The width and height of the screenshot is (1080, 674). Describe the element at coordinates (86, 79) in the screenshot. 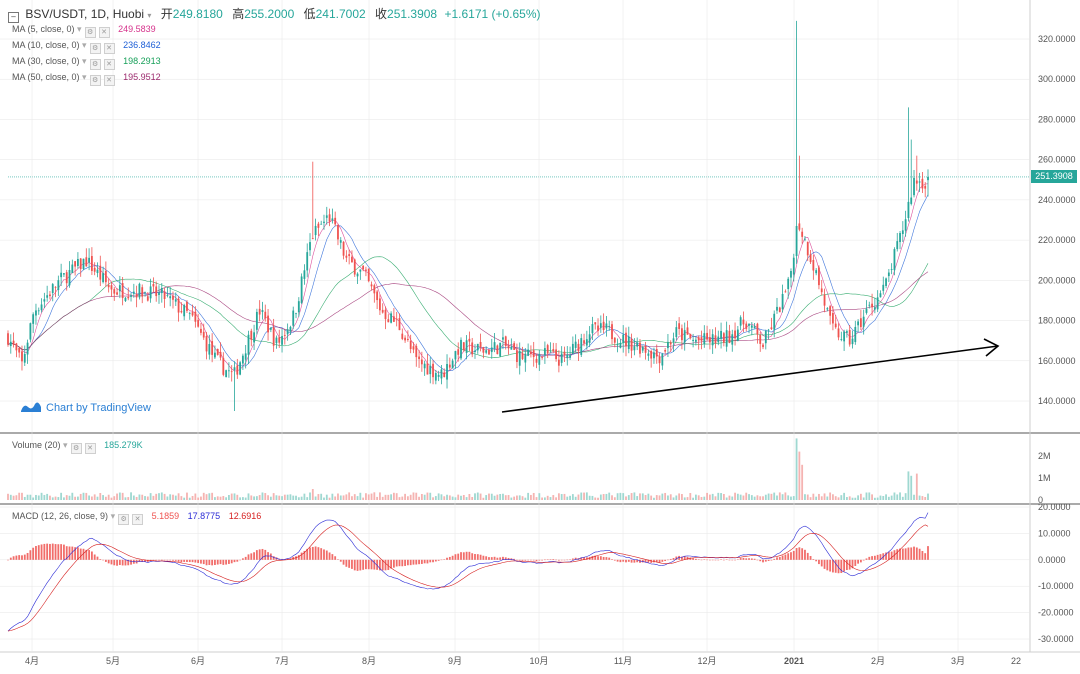

I see `ma50-legend: MA (50, close, 0) ▾ ⚙ ✕ 195.9512` at that location.